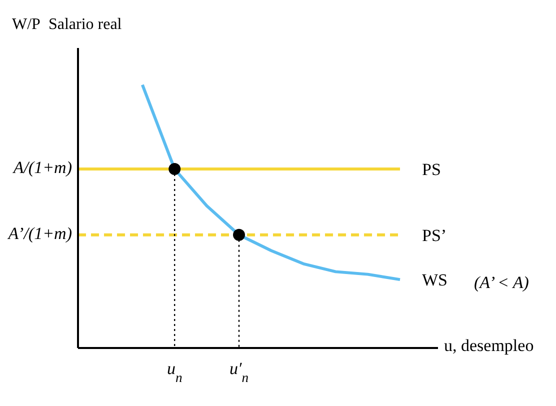 Image resolution: width=556 pixels, height=406 pixels. I want to click on text: W/P, so click(26, 25).